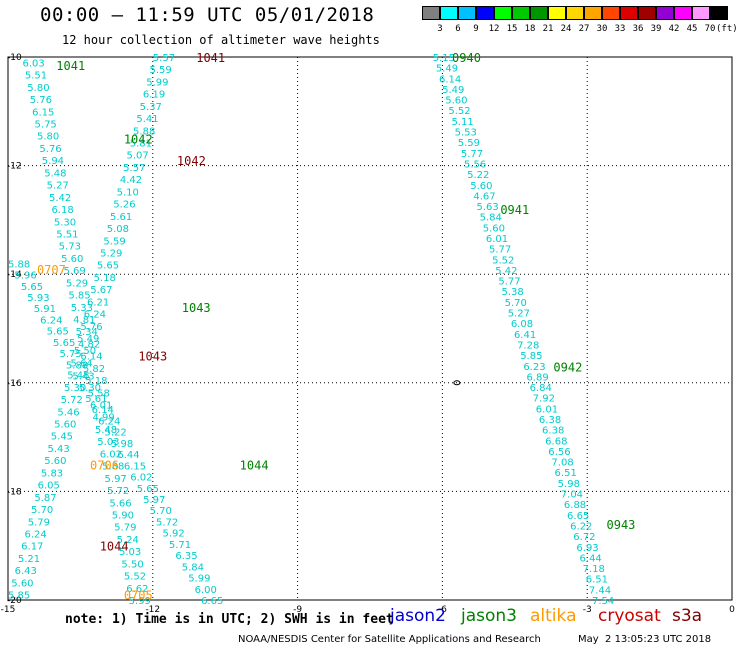 This screenshot has height=650, width=740. What do you see at coordinates (147, 119) in the screenshot?
I see `swh-value: 5.41` at bounding box center [147, 119].